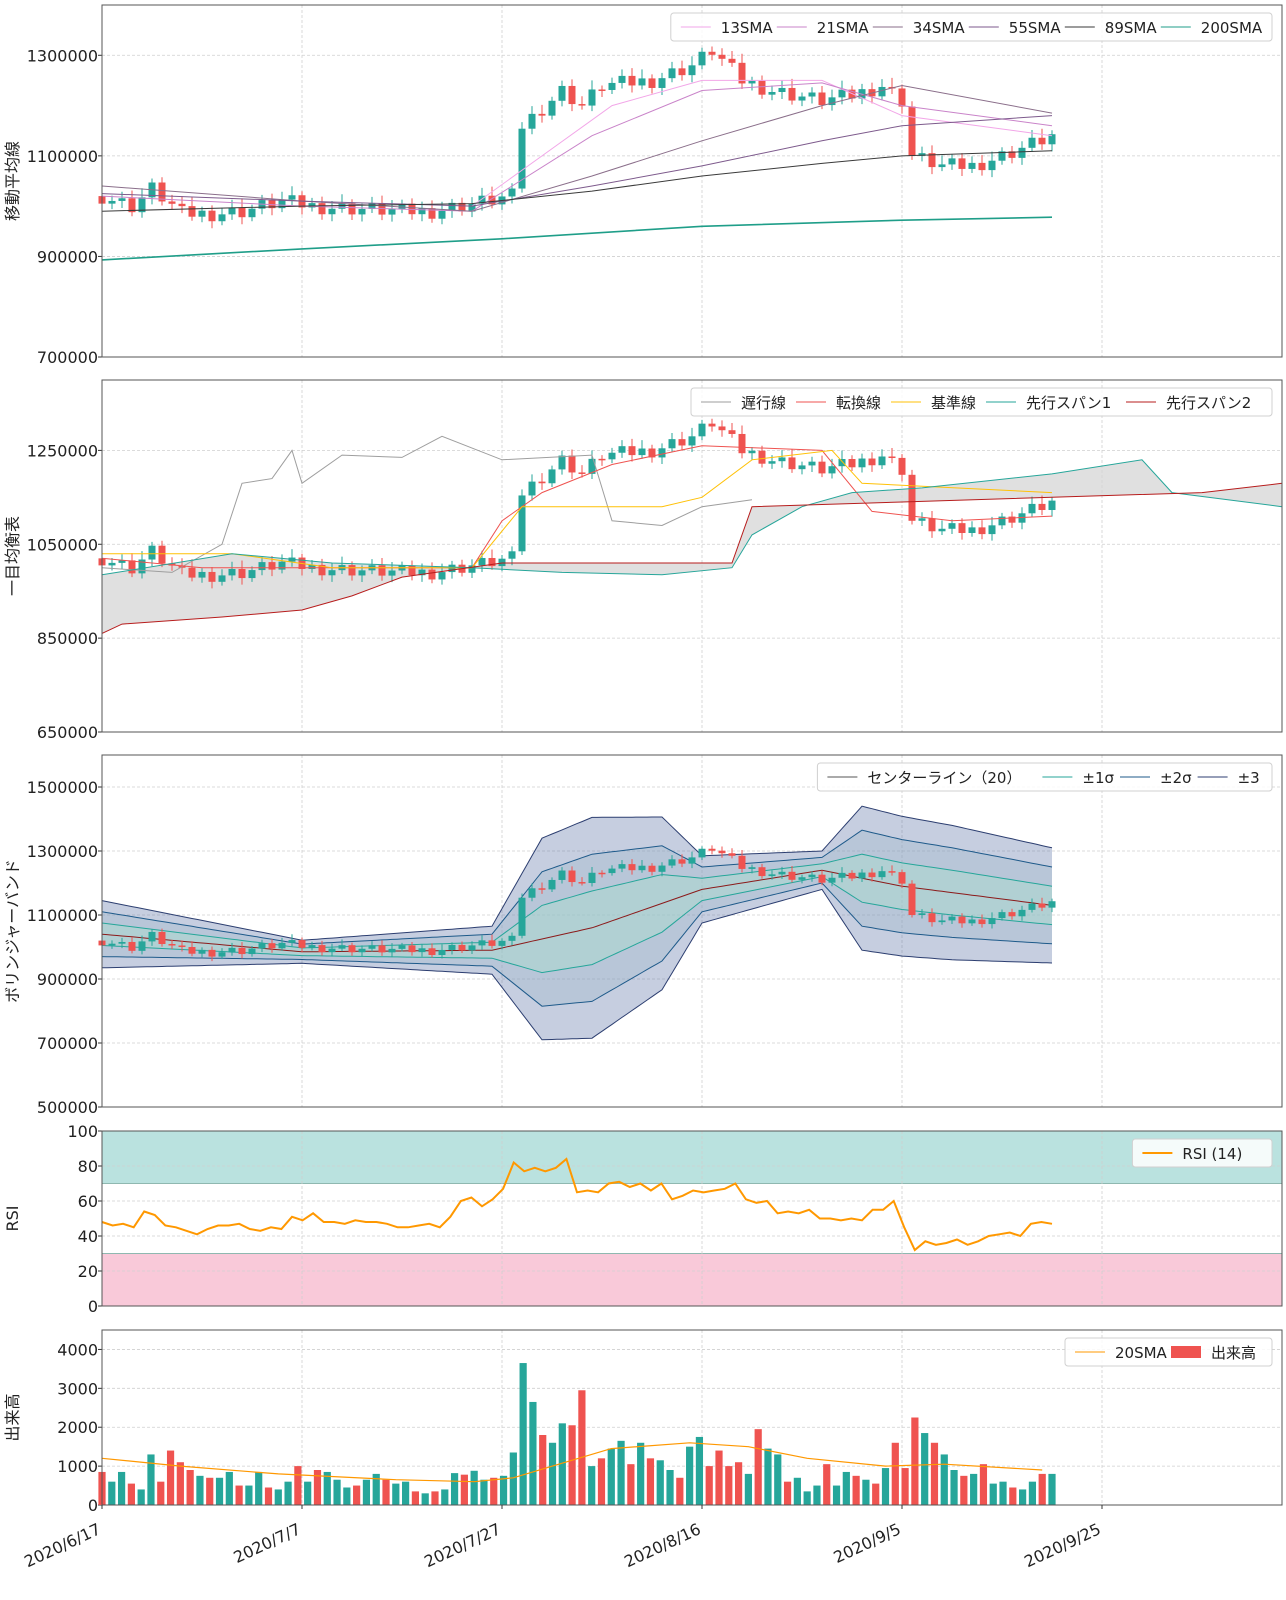  Describe the element at coordinates (981, 402) in the screenshot. I see `legend-box` at that location.